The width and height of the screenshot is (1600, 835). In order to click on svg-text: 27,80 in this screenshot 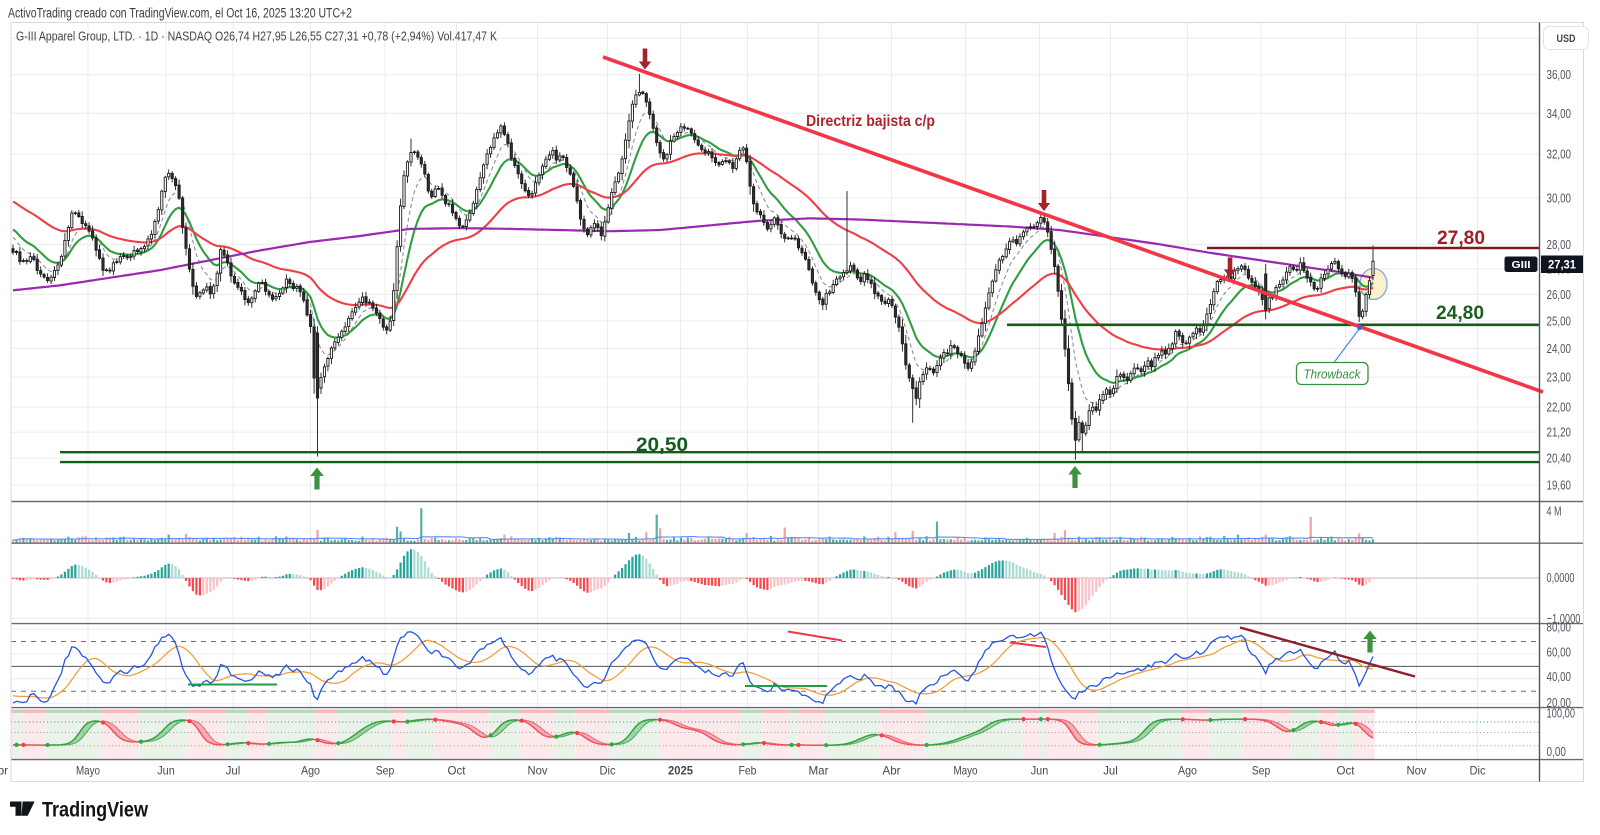, I will do `click(1461, 238)`.